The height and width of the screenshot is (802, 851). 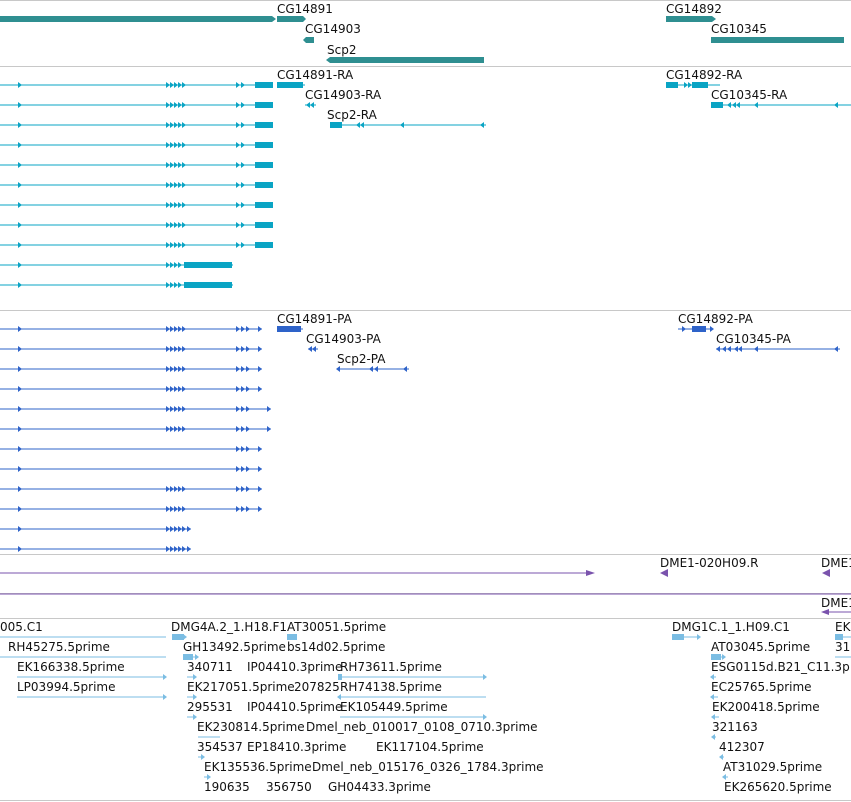 I want to click on est-label-28: 354537, so click(x=220, y=747).